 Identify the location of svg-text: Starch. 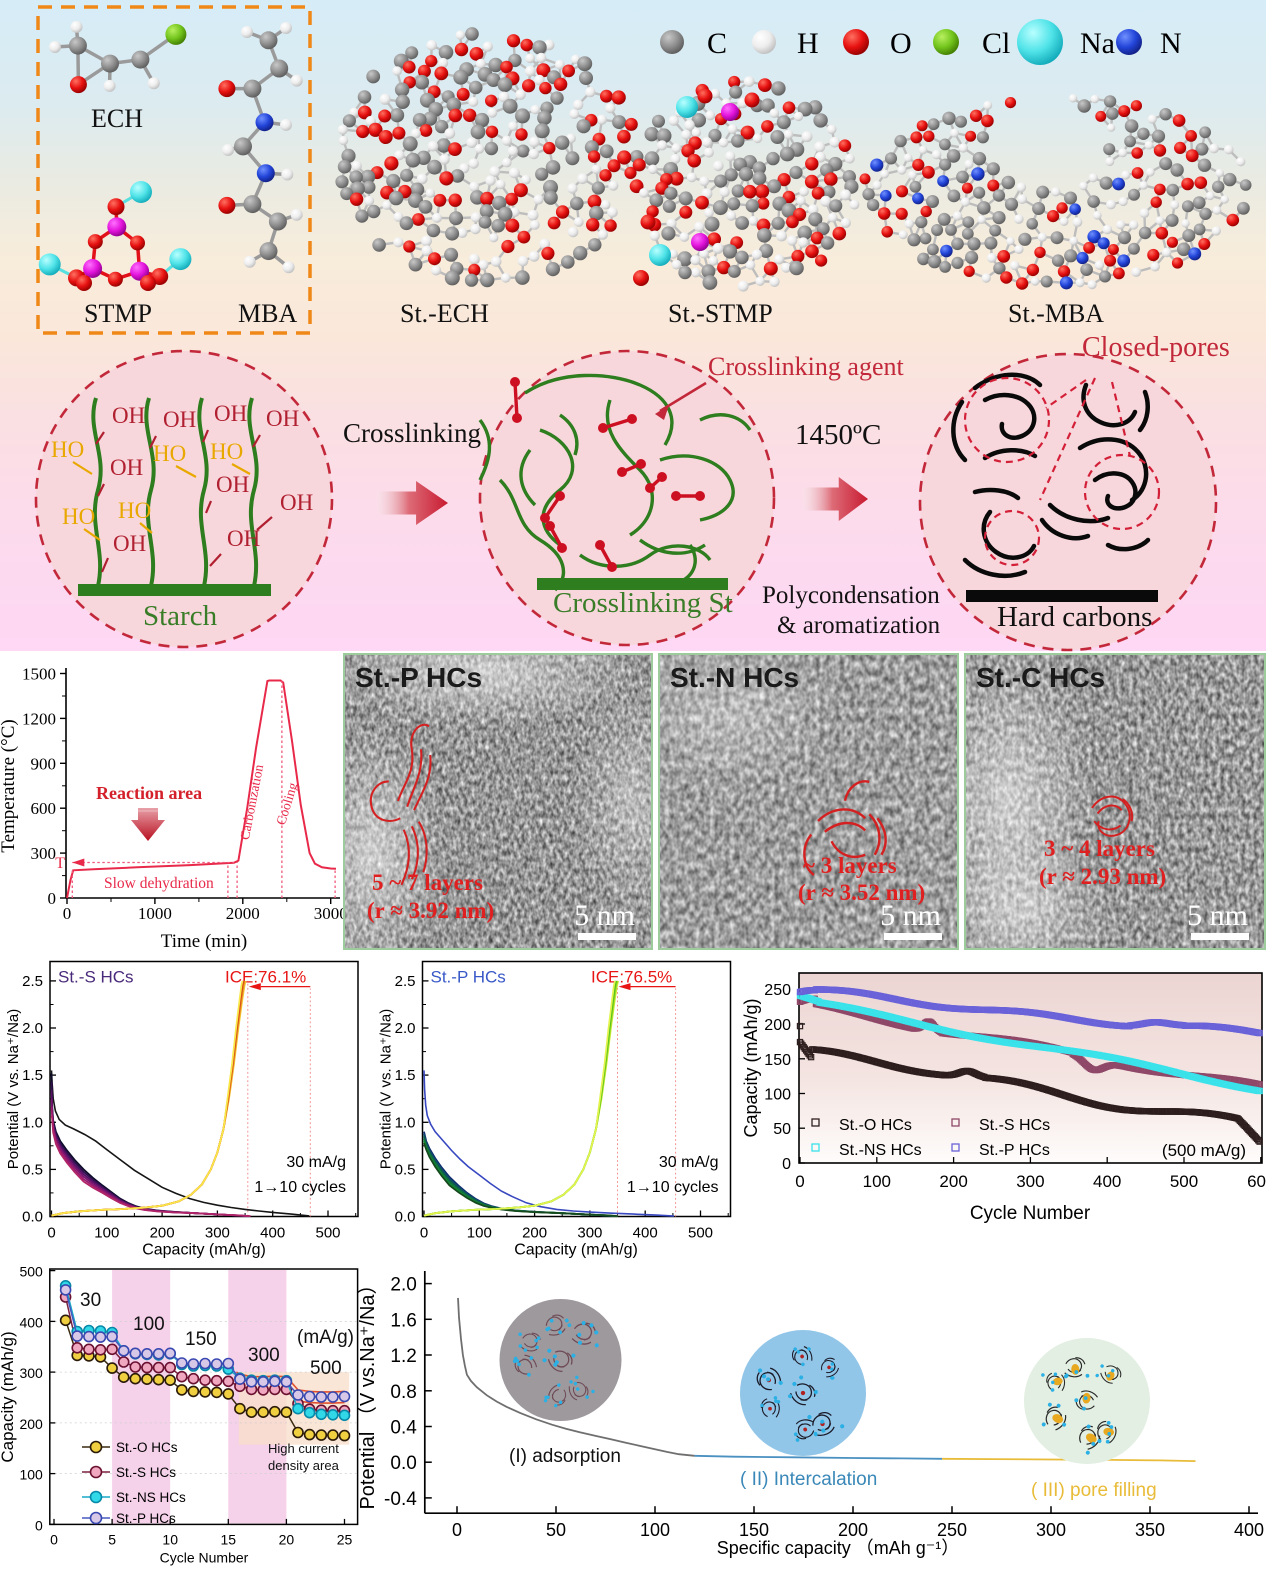
(180, 616).